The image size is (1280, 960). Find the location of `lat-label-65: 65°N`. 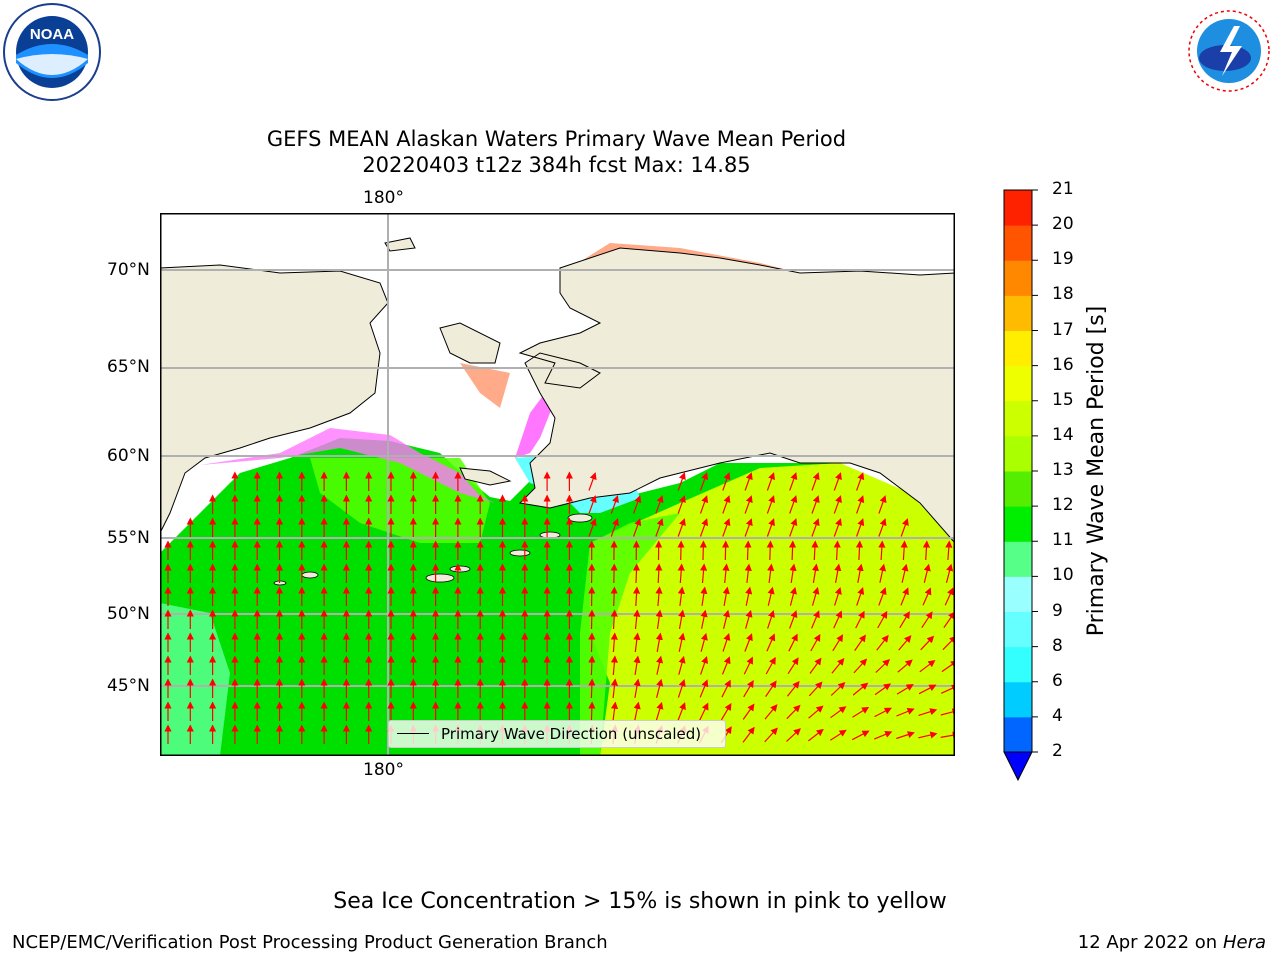

lat-label-65: 65°N is located at coordinates (128, 367).